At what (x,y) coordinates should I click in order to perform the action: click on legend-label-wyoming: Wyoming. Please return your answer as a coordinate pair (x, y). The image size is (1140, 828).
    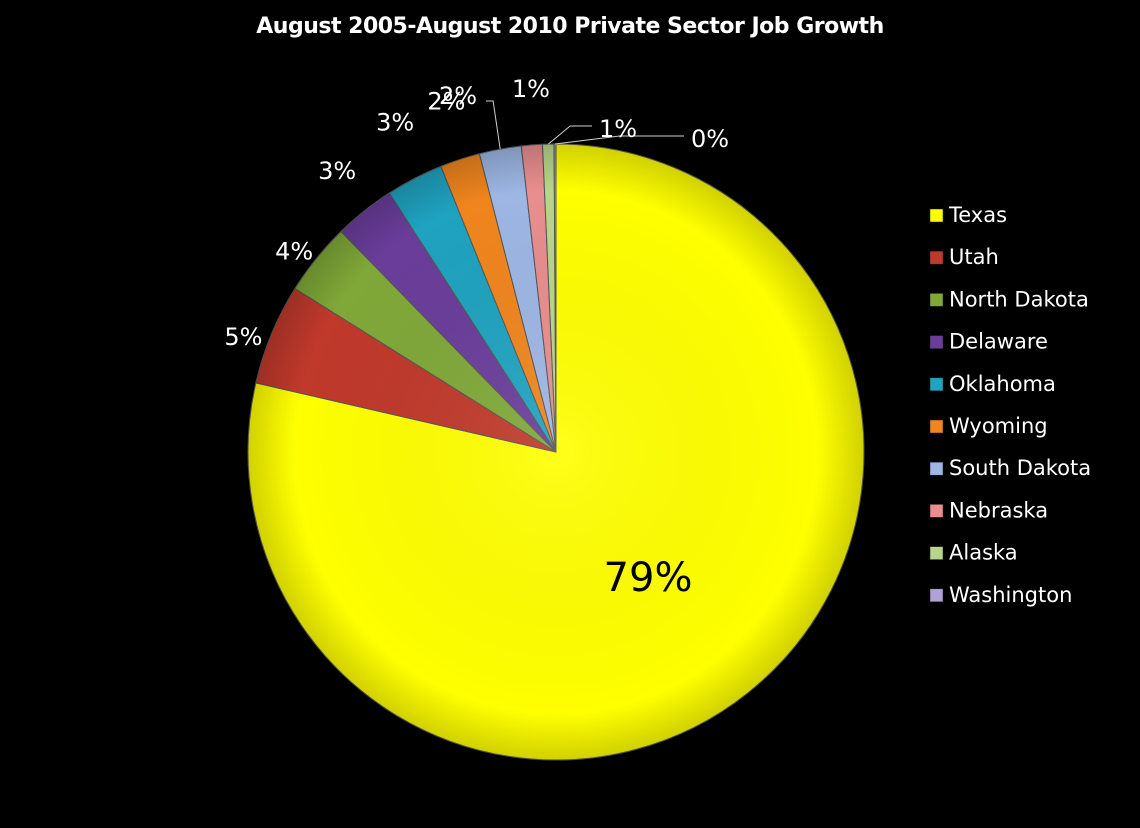
    Looking at the image, I should click on (998, 426).